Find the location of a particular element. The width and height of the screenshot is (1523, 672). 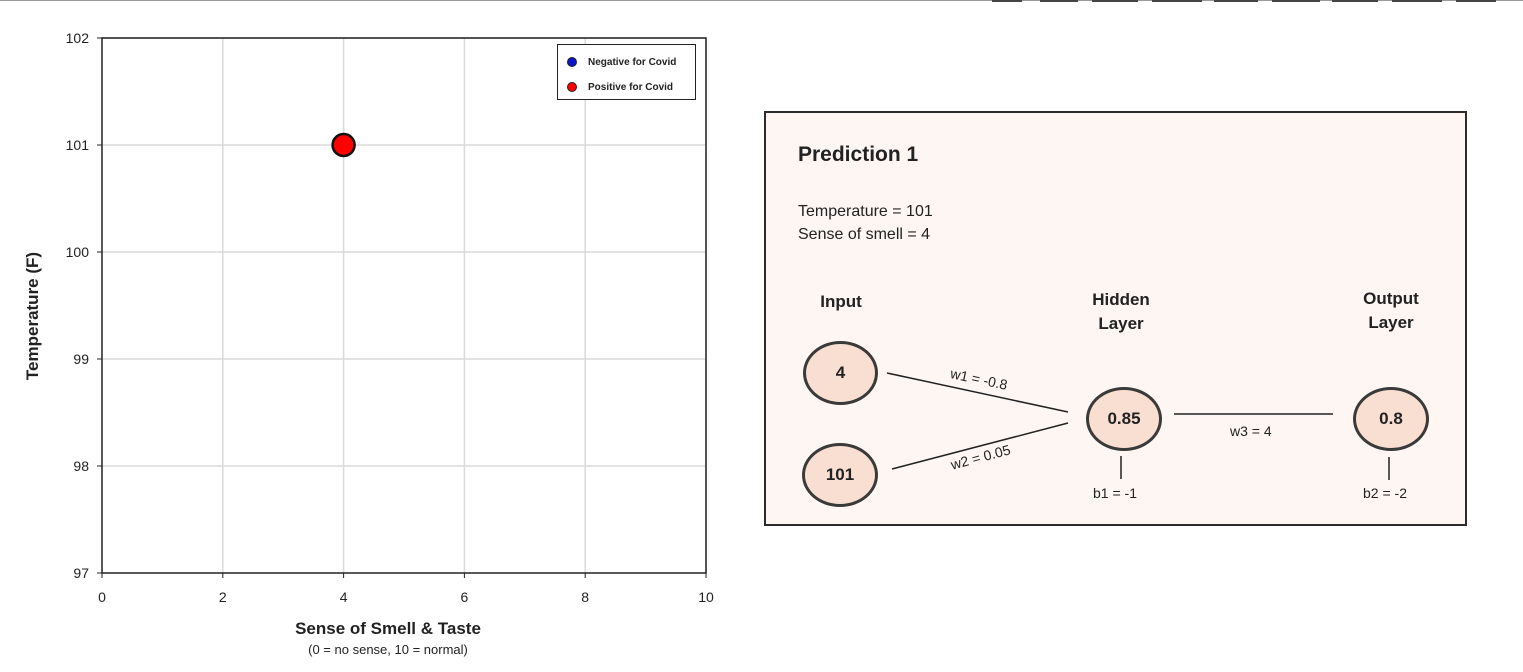

y-axis-title: Temperature (F) is located at coordinates (32, 316).